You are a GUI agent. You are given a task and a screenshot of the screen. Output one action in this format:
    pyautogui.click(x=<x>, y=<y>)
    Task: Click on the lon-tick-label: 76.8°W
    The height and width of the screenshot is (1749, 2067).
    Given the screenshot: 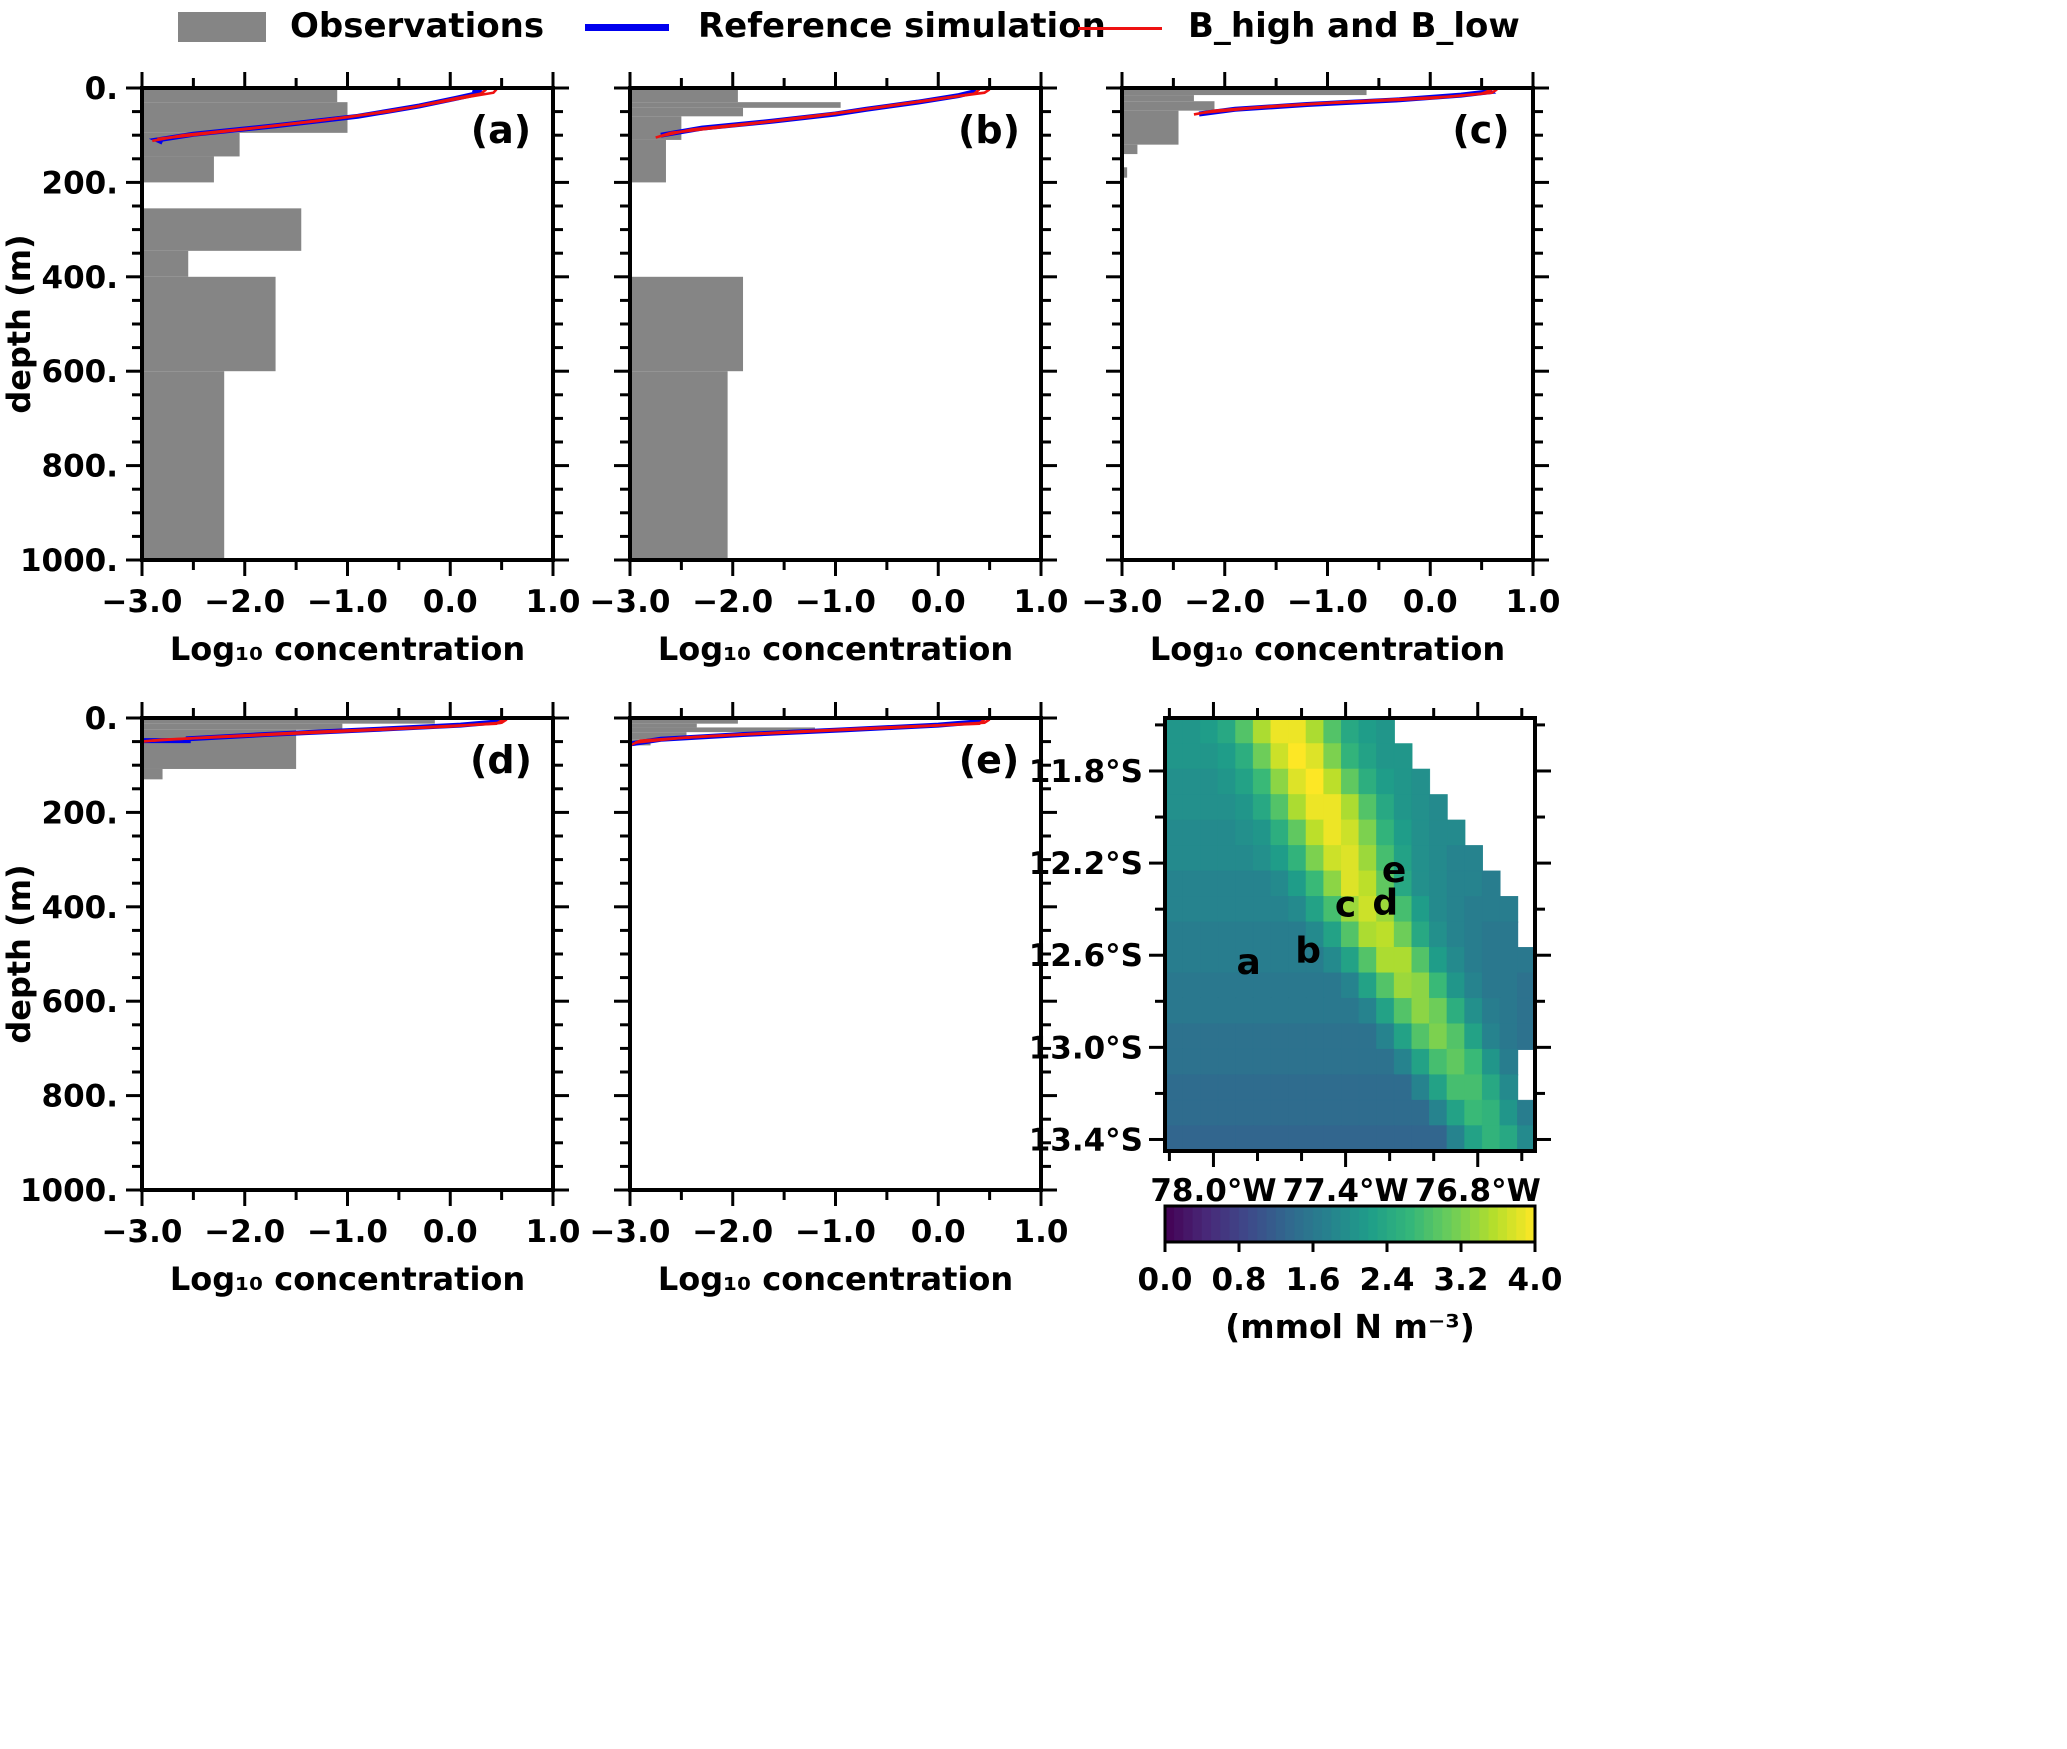 What is the action you would take?
    pyautogui.click(x=1478, y=1191)
    